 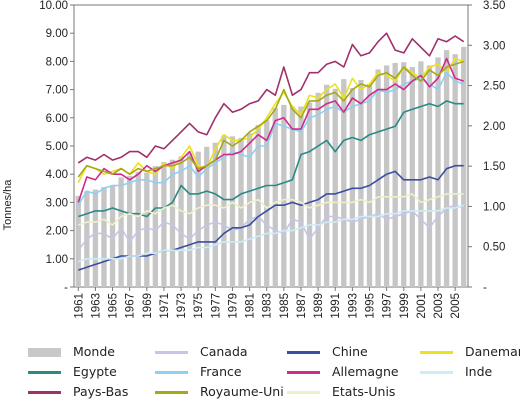 I want to click on right-tick-label: 1.00, so click(x=494, y=207).